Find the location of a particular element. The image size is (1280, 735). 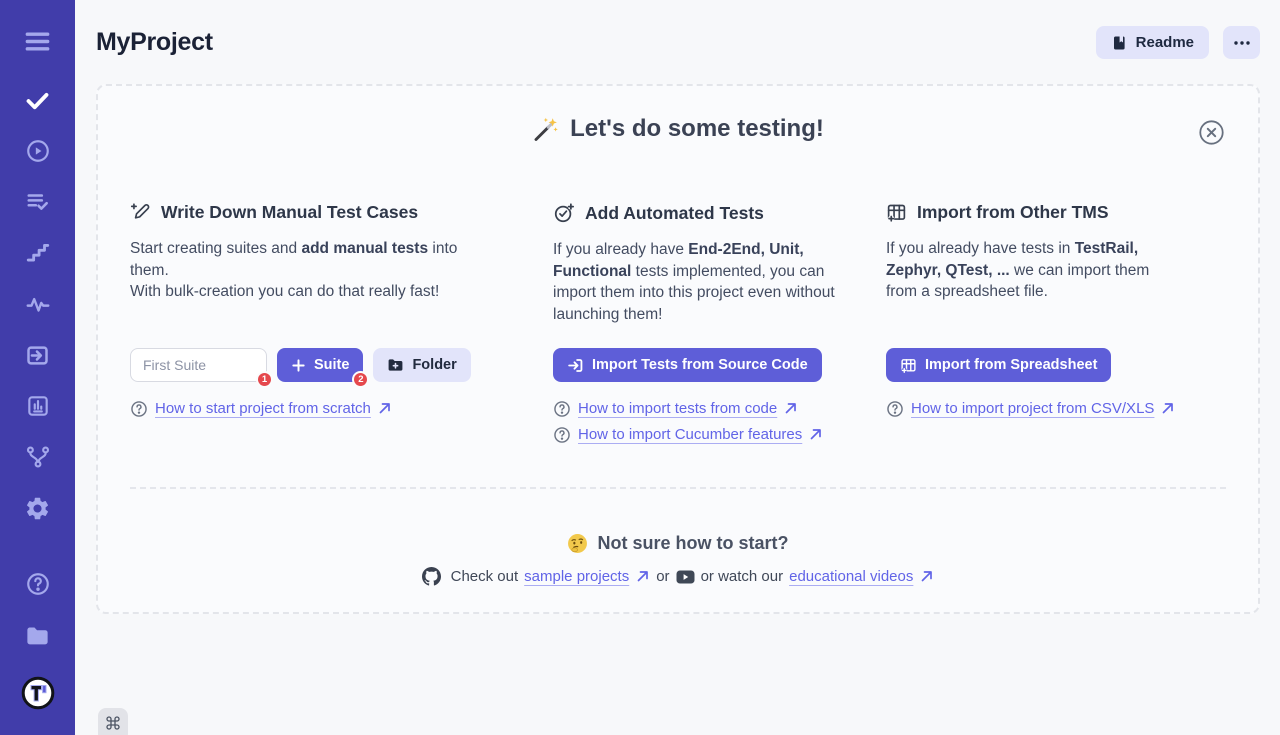

top-bar: MyProject Readme is located at coordinates (677, 29).